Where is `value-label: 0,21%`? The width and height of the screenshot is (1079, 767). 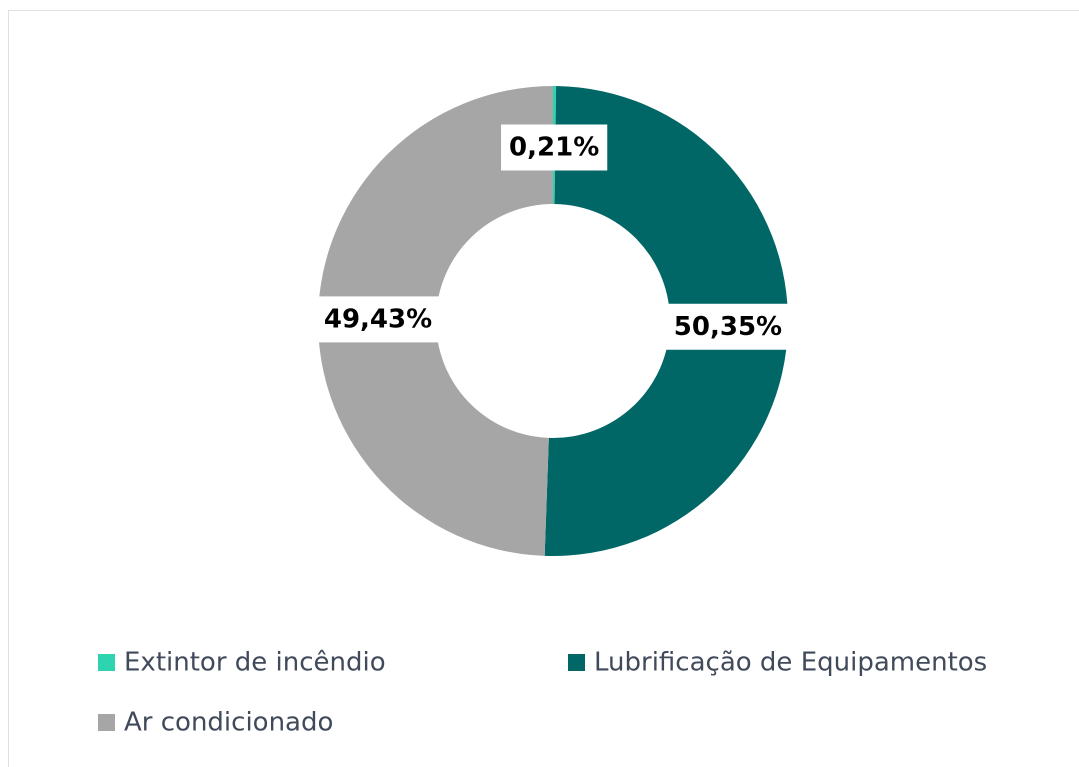
value-label: 0,21% is located at coordinates (554, 148).